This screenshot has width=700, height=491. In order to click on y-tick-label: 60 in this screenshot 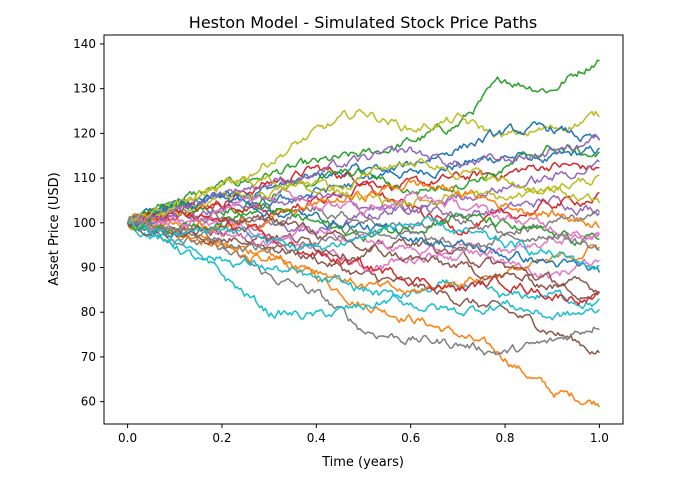, I will do `click(88, 402)`.